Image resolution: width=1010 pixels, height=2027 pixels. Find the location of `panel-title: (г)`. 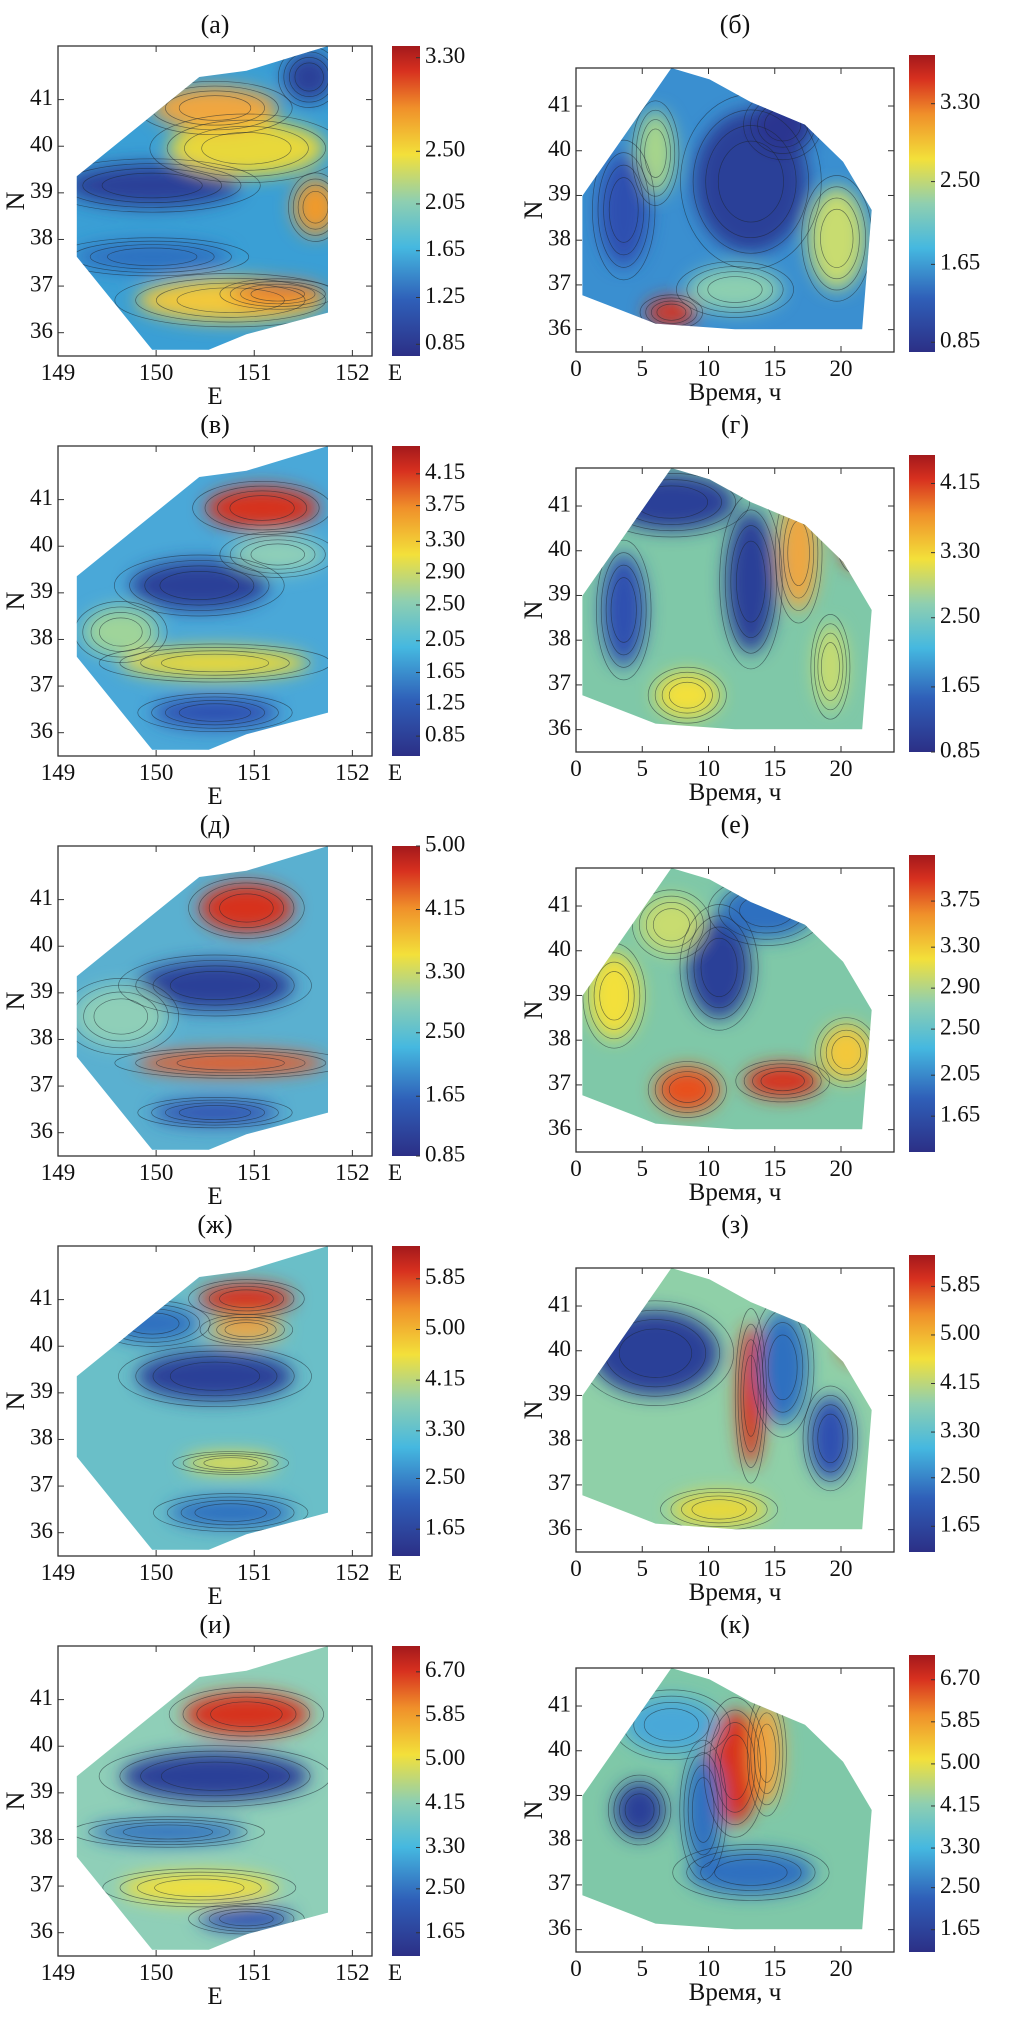

panel-title: (г) is located at coordinates (735, 424).